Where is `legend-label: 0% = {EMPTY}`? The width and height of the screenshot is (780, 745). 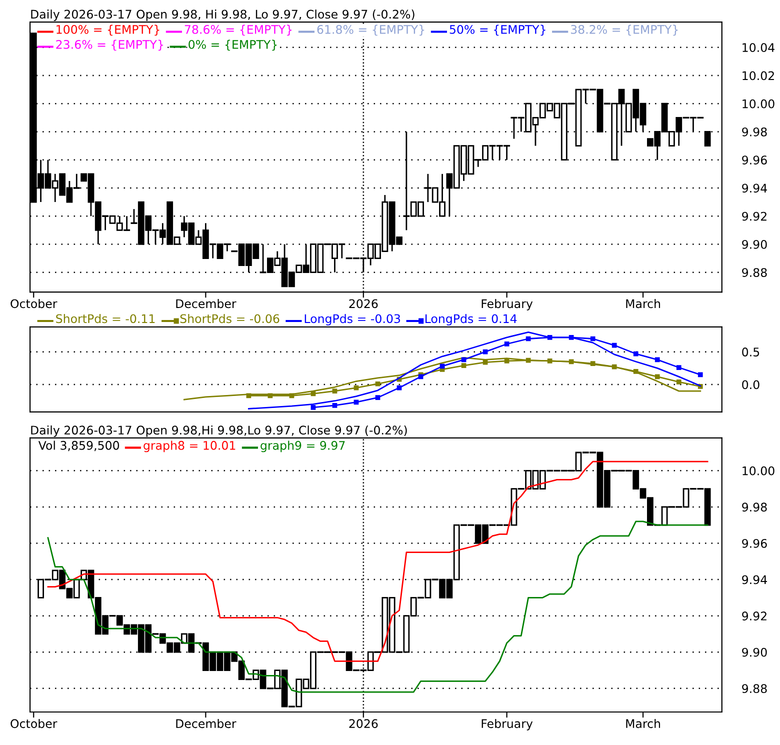
legend-label: 0% = {EMPTY} is located at coordinates (232, 45).